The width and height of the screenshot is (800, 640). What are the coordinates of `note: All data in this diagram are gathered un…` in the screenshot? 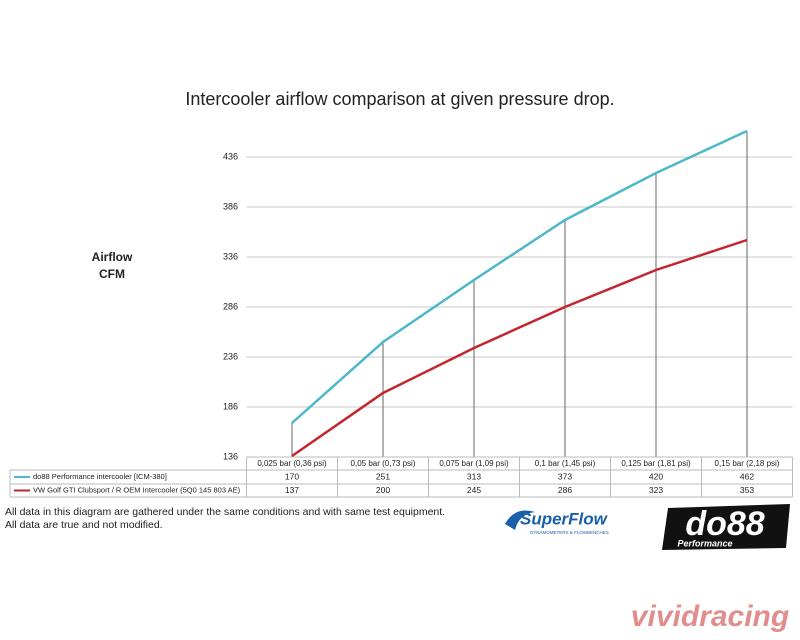 It's located at (225, 512).